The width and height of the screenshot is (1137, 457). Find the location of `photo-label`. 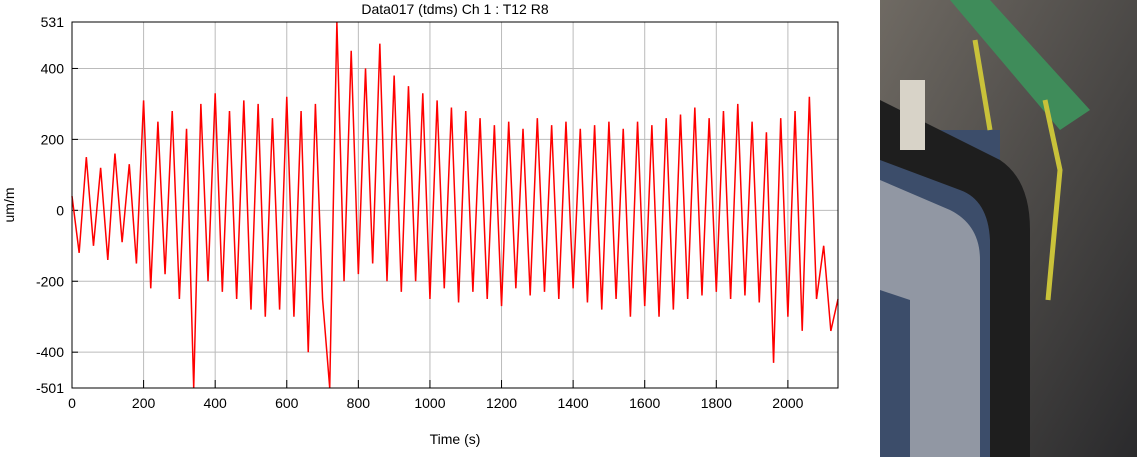

photo-label is located at coordinates (912, 115).